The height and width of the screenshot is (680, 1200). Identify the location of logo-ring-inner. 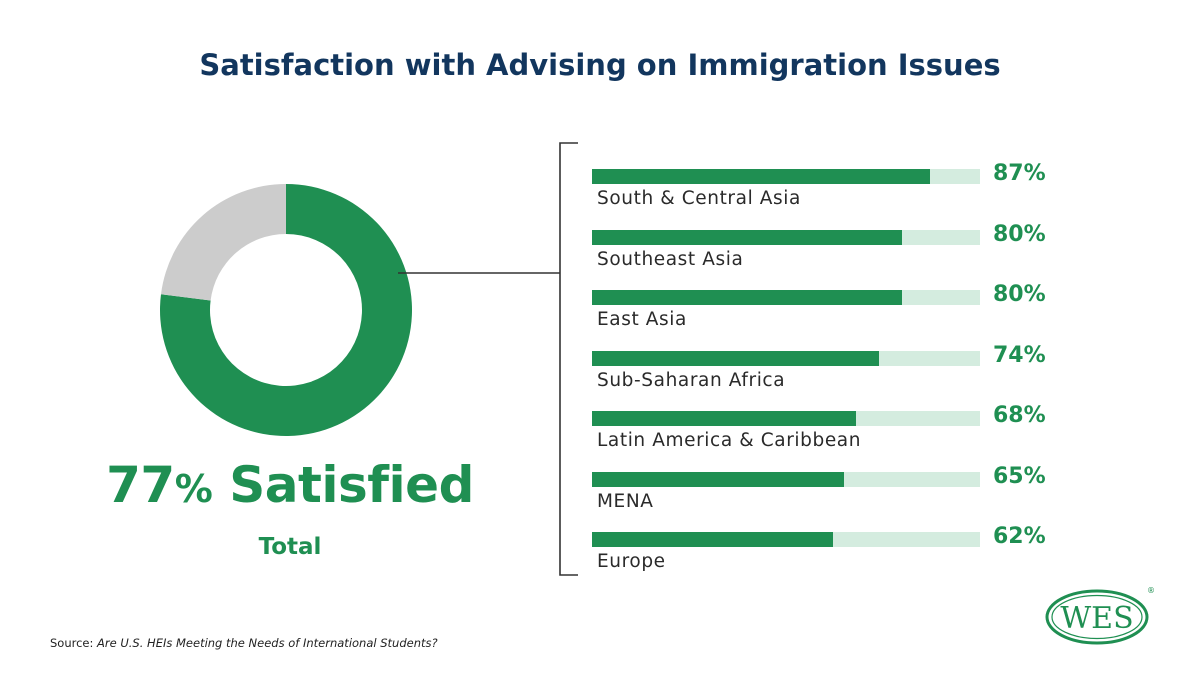
(1097, 617).